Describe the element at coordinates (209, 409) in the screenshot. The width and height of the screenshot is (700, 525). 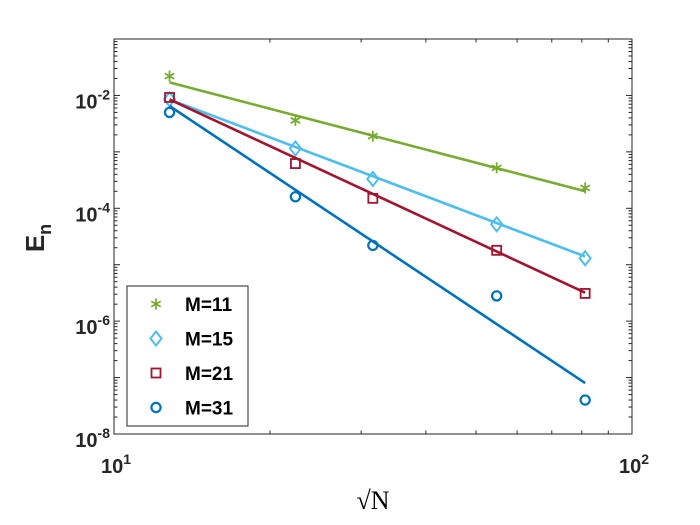
I see `legend-label: M=31` at that location.